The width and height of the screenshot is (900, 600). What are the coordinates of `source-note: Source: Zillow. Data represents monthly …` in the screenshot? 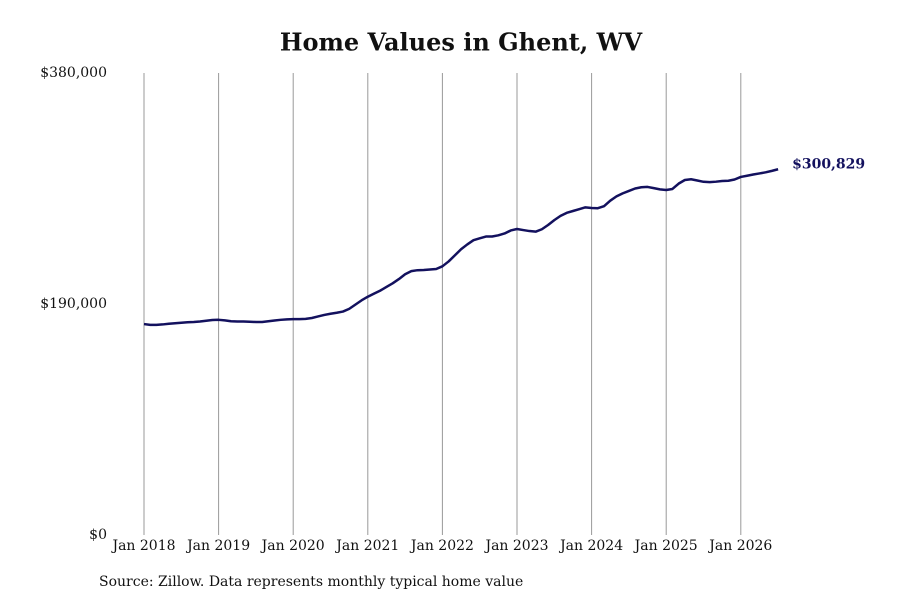 It's located at (311, 582).